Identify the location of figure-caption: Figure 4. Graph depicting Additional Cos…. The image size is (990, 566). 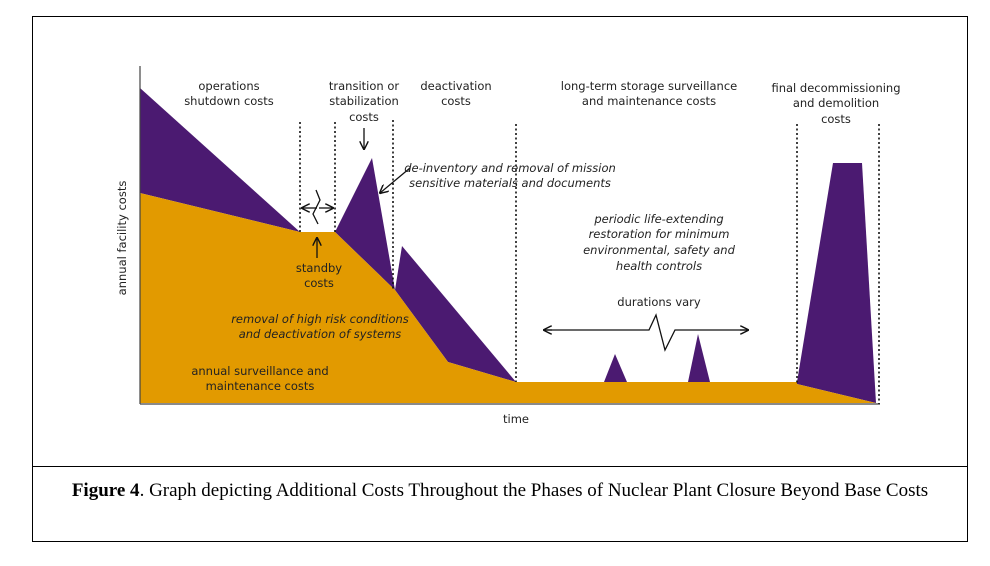
(500, 490).